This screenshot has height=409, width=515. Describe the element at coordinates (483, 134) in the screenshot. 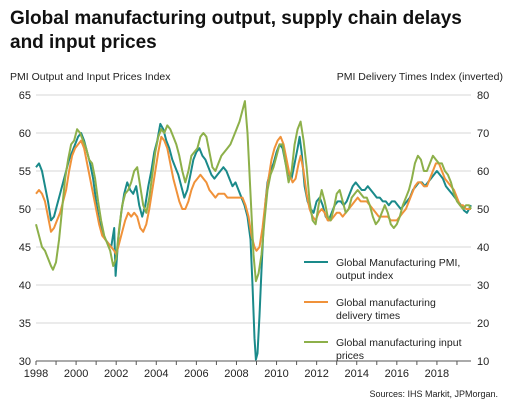

I see `right-tick-label: 70` at that location.